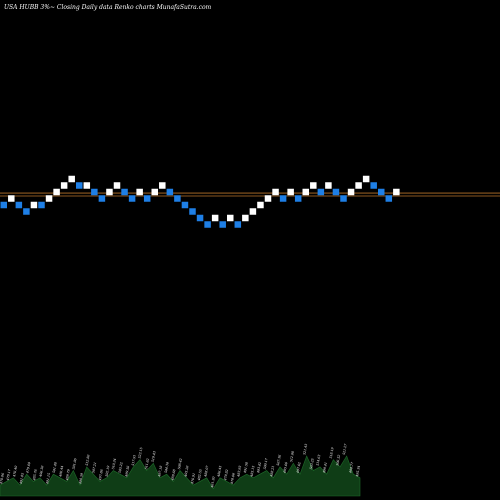 Image resolution: width=500 pixels, height=500 pixels. What do you see at coordinates (233, 479) in the screenshot?
I see `volume-label: 470.66` at bounding box center [233, 479].